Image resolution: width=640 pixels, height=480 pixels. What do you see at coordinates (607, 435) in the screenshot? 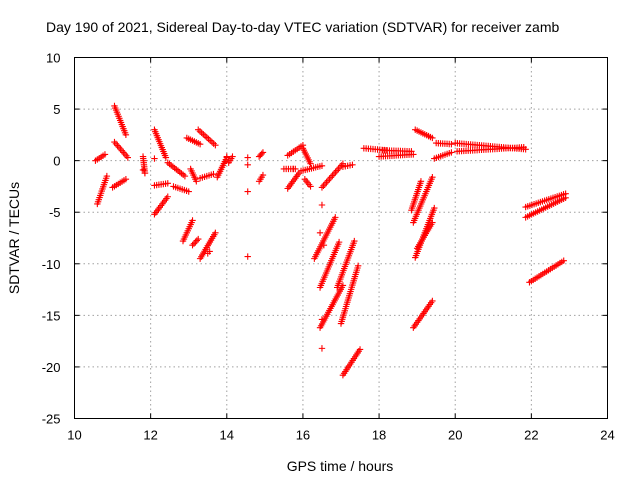
I see `x-tick-label: 24` at bounding box center [607, 435].